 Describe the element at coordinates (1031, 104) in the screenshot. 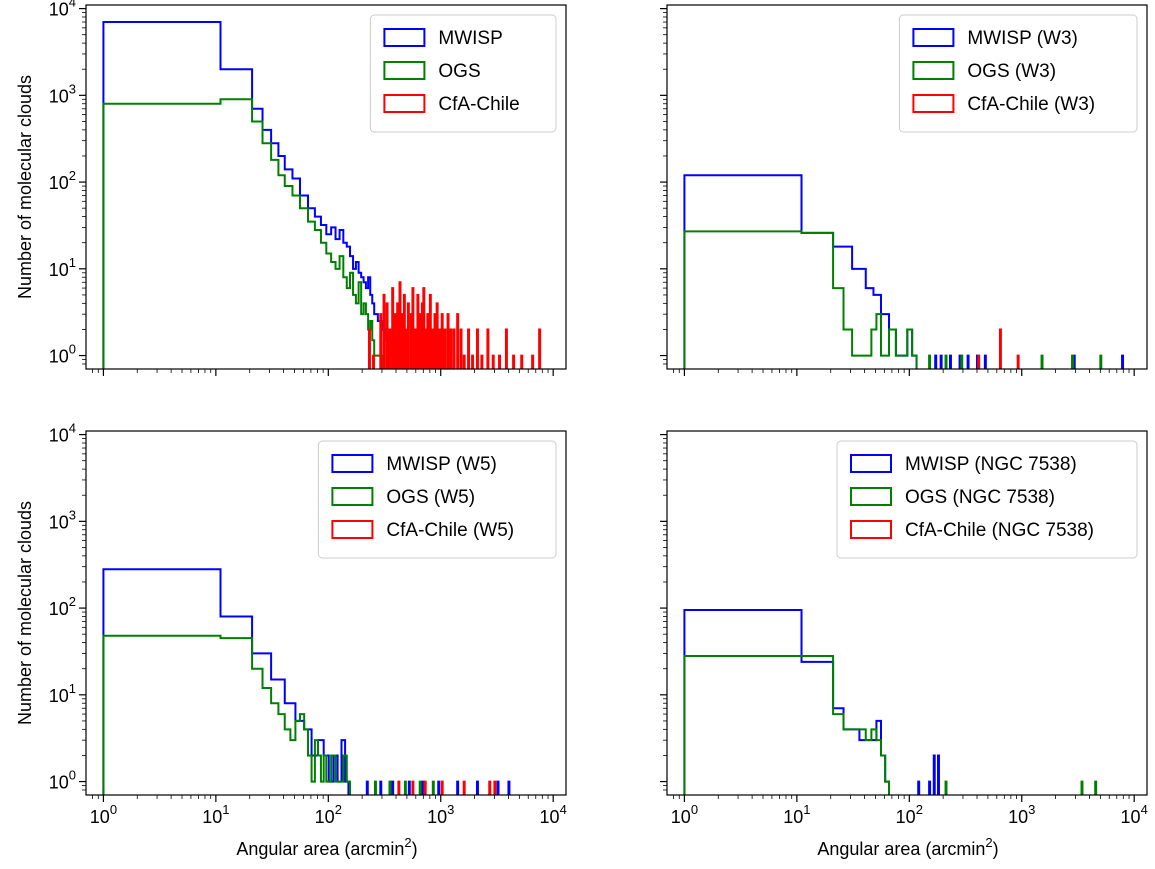

I see `legend-label: CfA-Chile (W3)` at that location.